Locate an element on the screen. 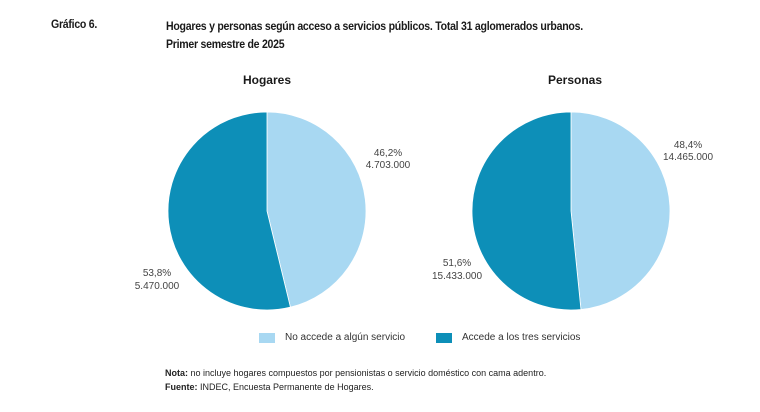 The image size is (760, 412). source-label: Fuente: is located at coordinates (181, 387).